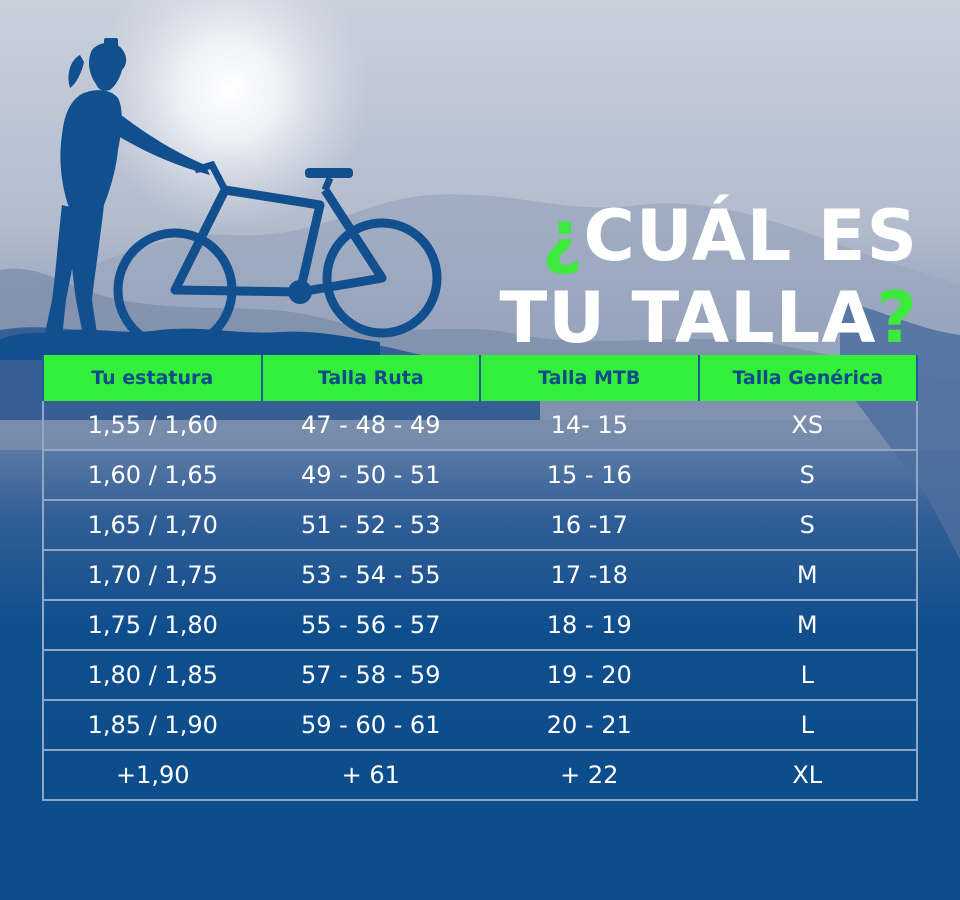 This screenshot has width=960, height=900. Describe the element at coordinates (152, 575) in the screenshot. I see `cell-estatura: 1,70 / 1,75` at that location.